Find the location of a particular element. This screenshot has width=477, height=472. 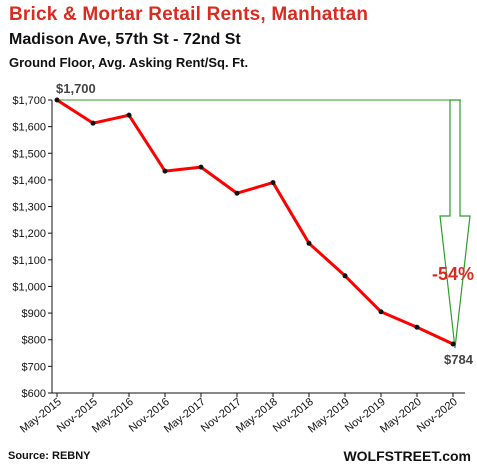

source-note: Source: REBNY is located at coordinates (49, 456).